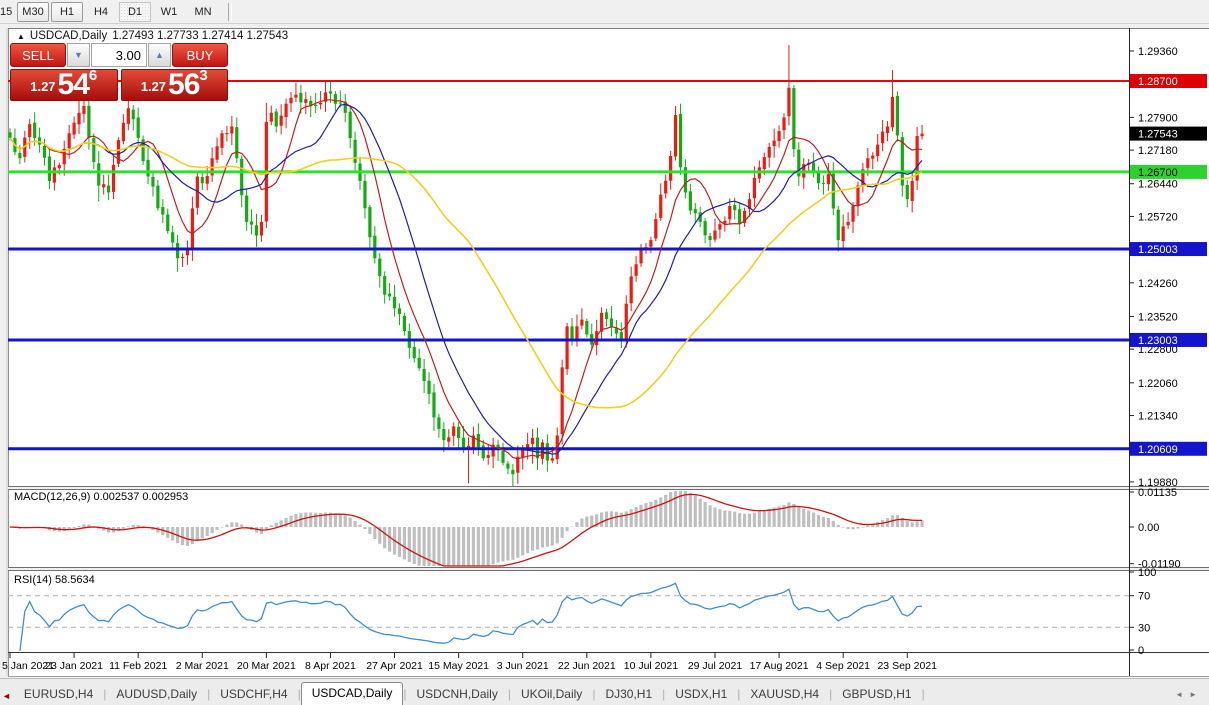 This screenshot has width=1209, height=705. Describe the element at coordinates (254, 694) in the screenshot. I see `tab-usdchf-h4: USDCHF,H4` at that location.